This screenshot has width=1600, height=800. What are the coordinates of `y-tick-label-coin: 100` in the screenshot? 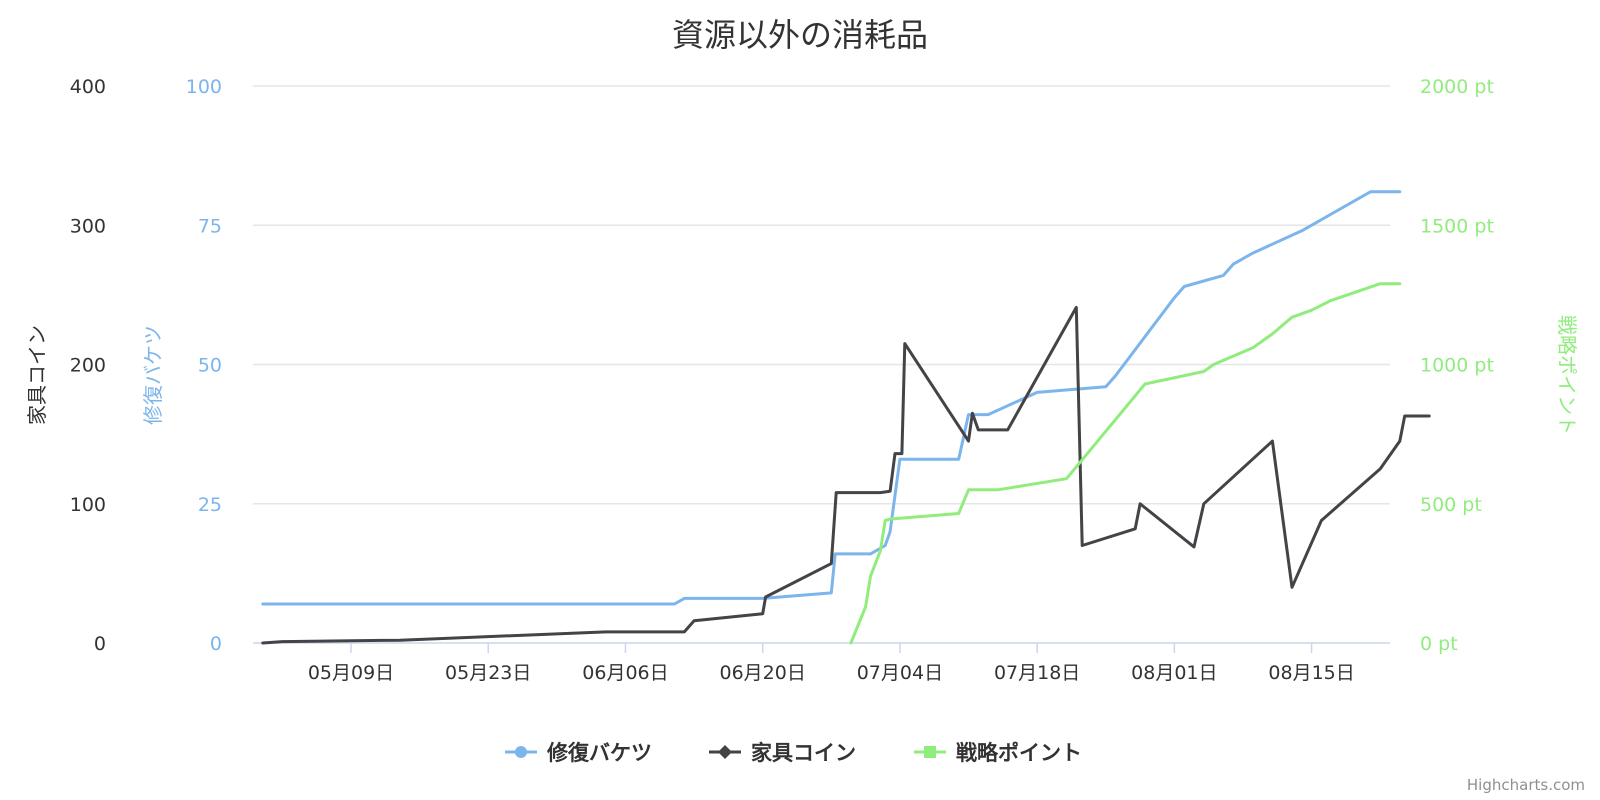 It's located at (88, 505).